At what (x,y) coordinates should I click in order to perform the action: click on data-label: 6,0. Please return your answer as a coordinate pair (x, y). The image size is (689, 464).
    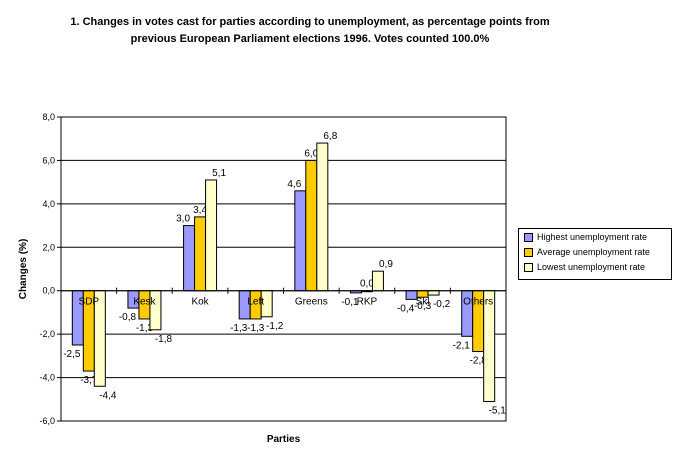
    Looking at the image, I should click on (311, 153).